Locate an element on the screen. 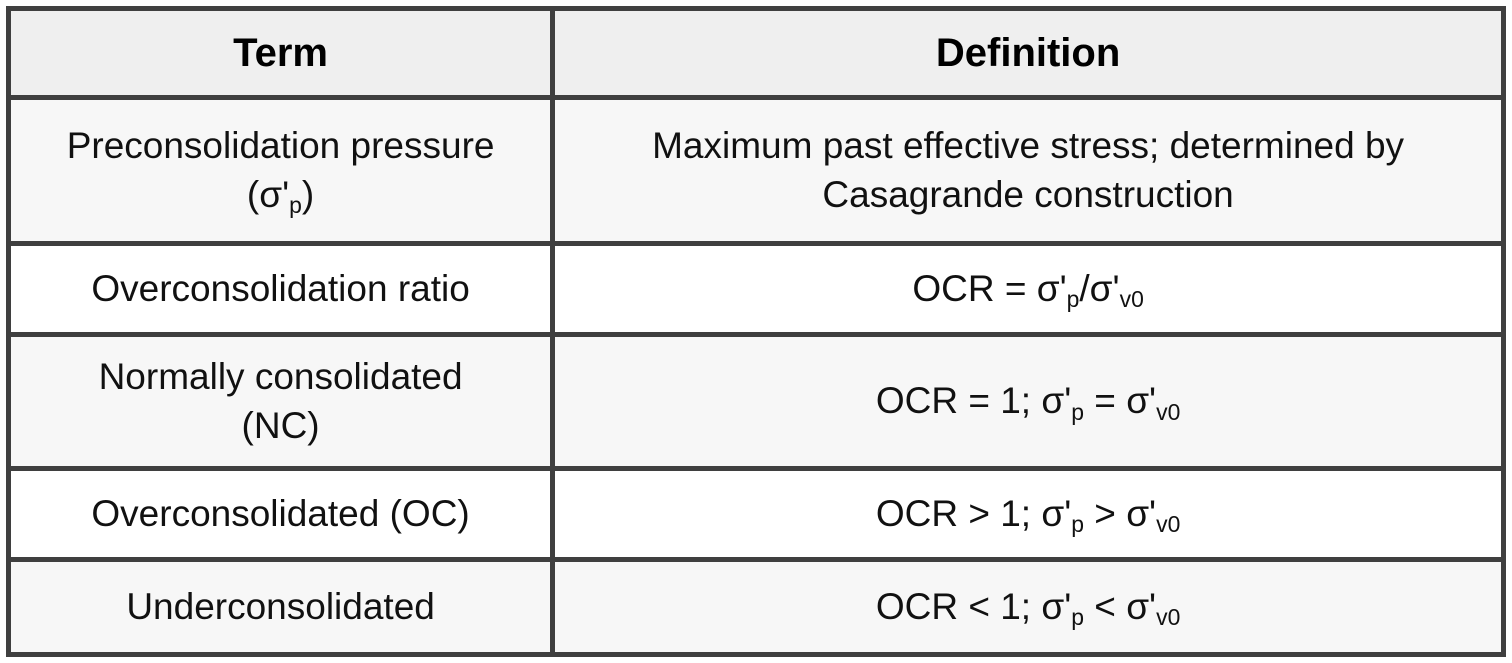  definition-cell: OCR = 1; σ'p = σ'v0 is located at coordinates (1028, 402).